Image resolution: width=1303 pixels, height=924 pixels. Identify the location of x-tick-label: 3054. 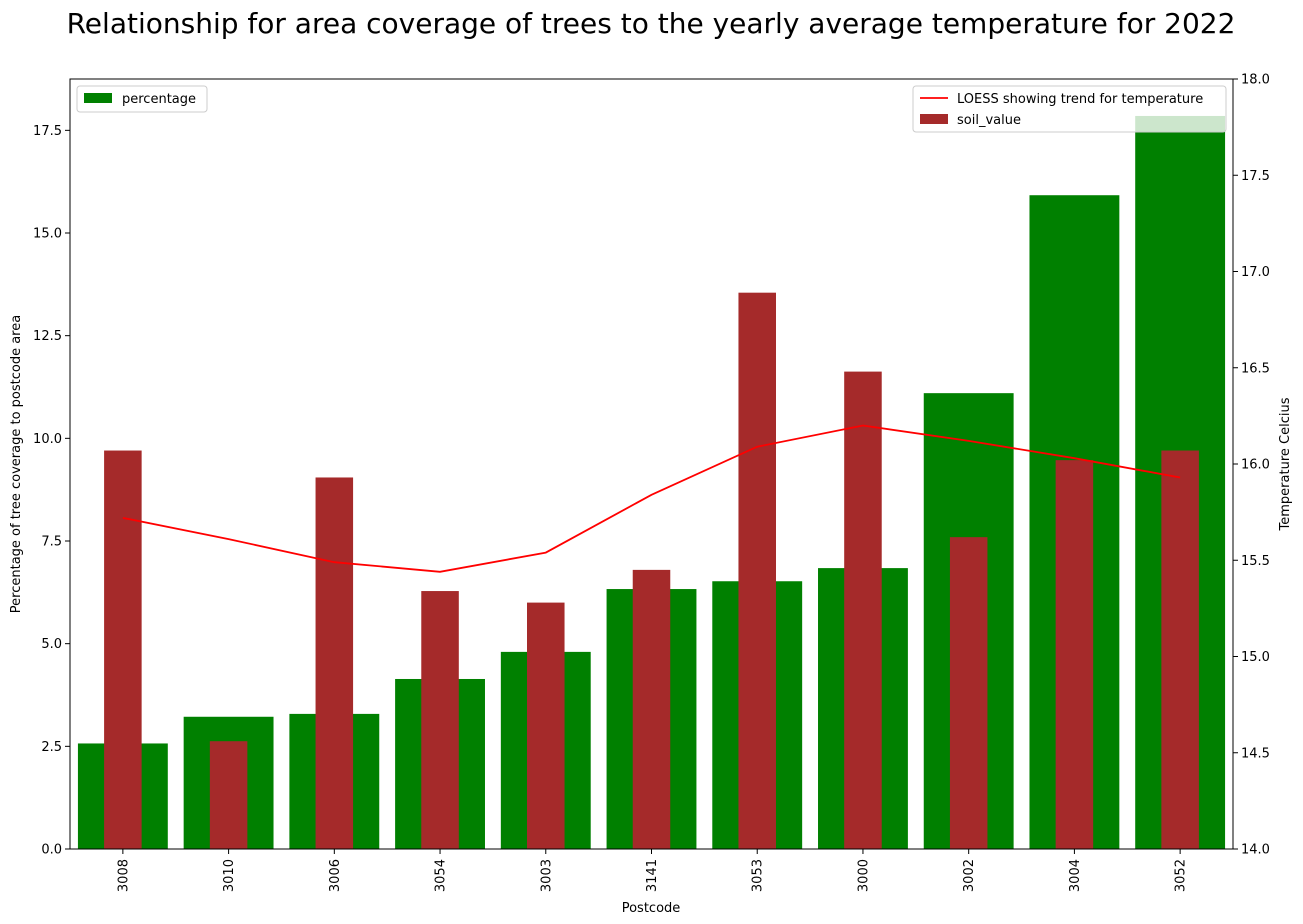
(441, 875).